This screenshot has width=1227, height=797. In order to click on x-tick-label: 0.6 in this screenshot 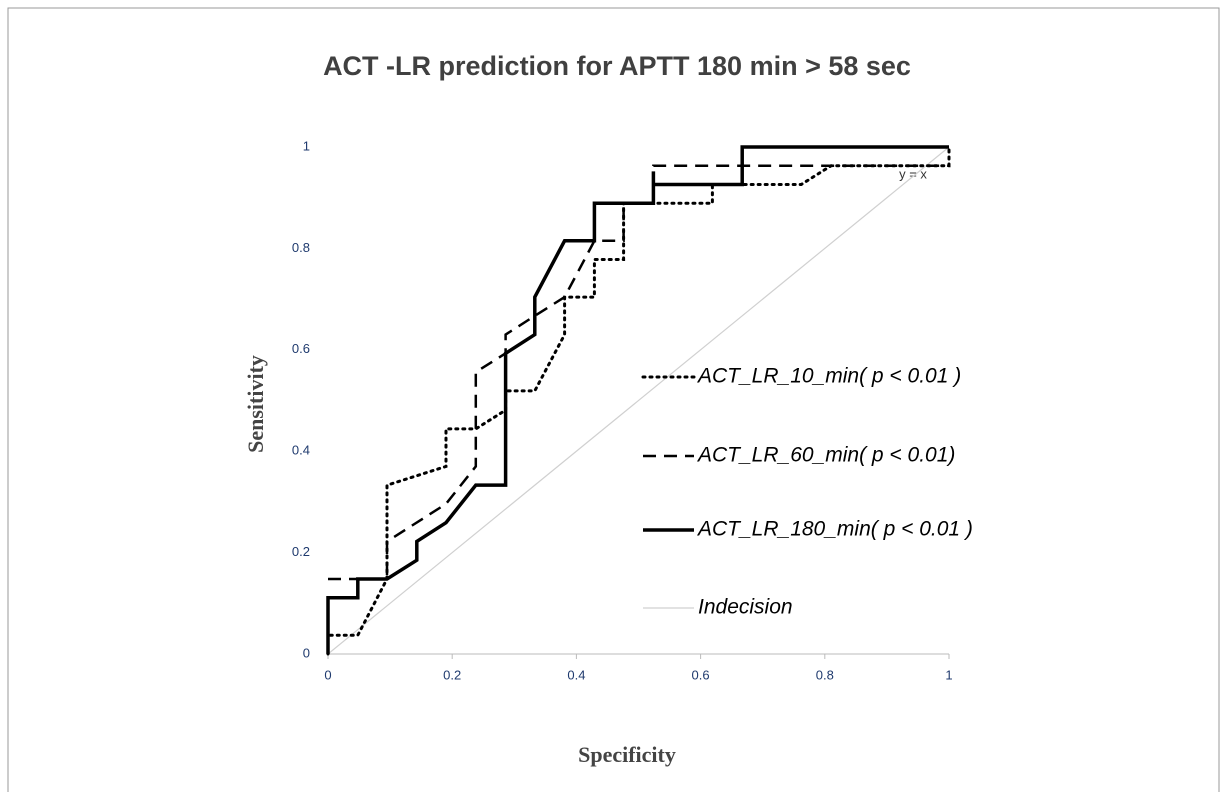, I will do `click(701, 674)`.